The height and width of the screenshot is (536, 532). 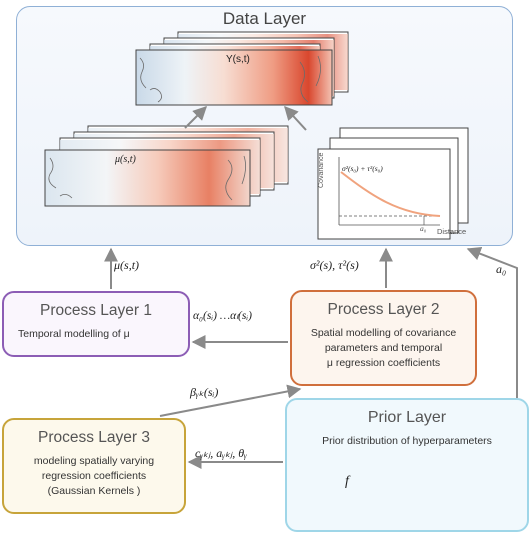 What do you see at coordinates (147, 178) in the screenshot?
I see `mu-map-front` at bounding box center [147, 178].